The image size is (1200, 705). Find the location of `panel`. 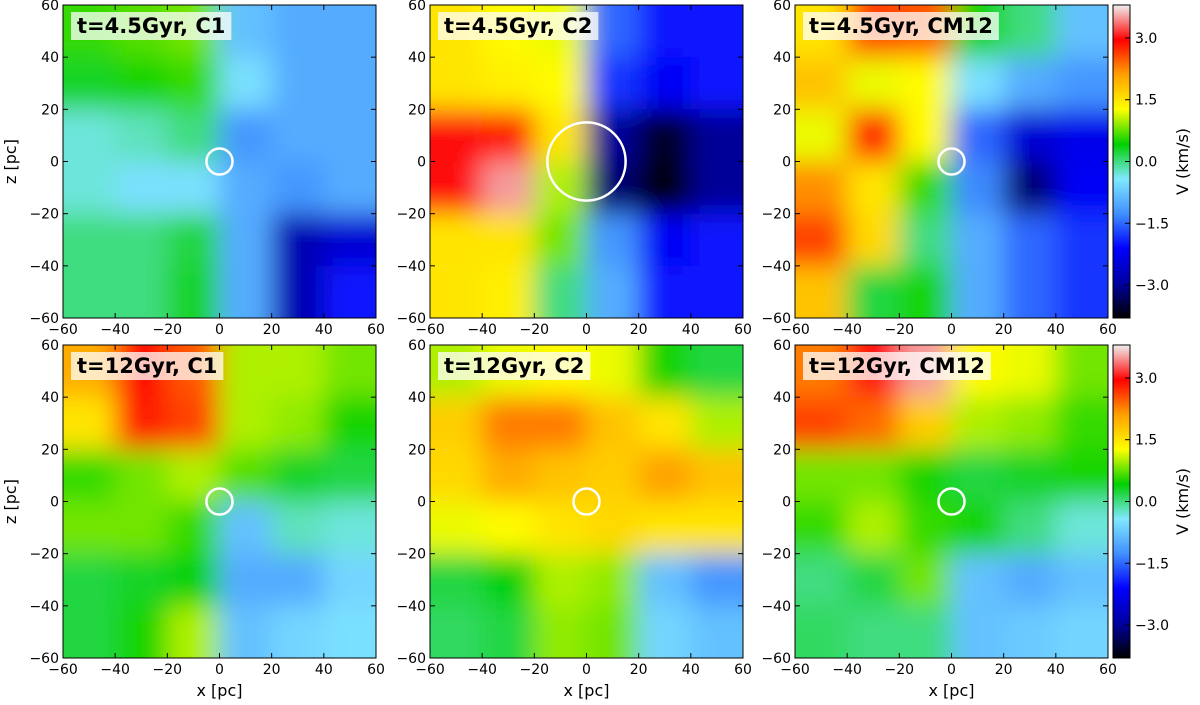

panel is located at coordinates (586, 161).